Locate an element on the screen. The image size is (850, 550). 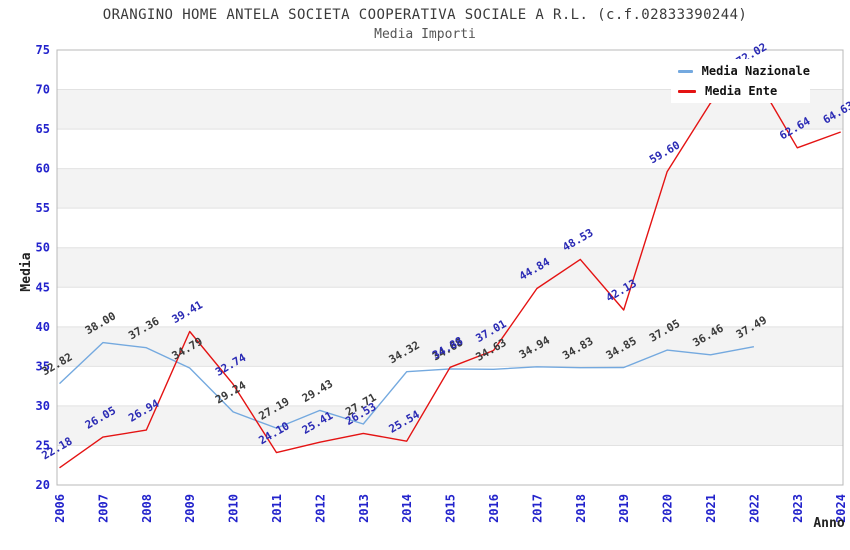
x-tick-label: 2023 is located at coordinates (798, 508).